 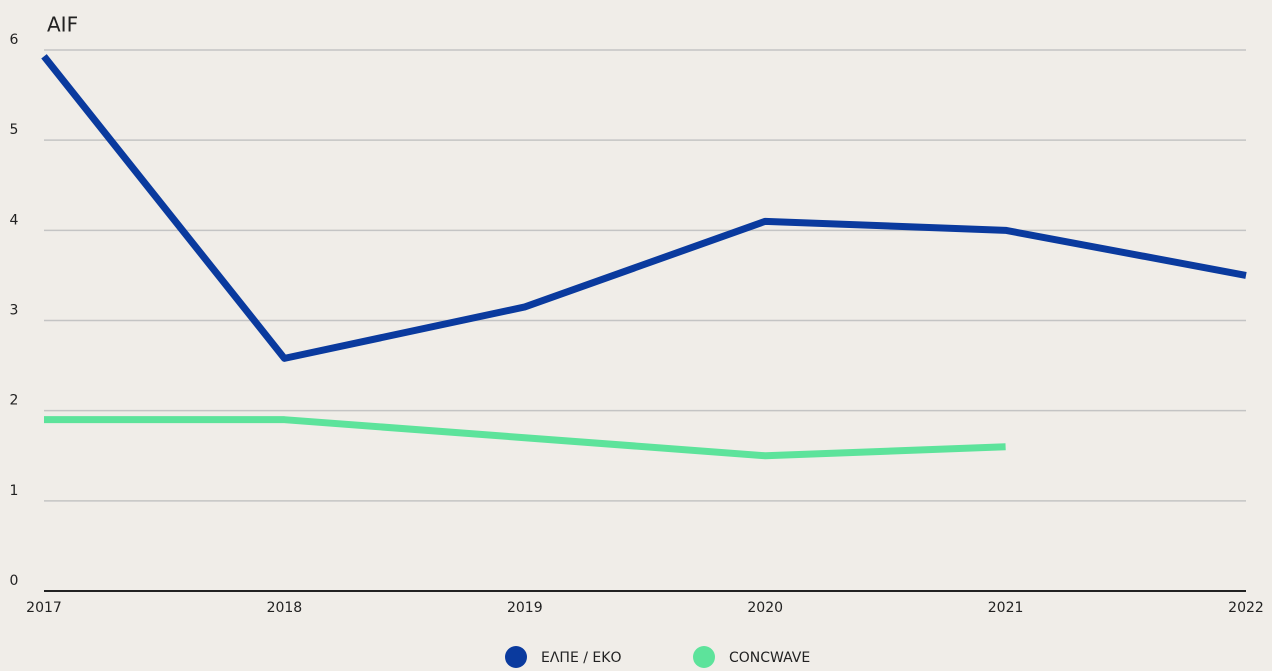 I want to click on y-tick-label: 2, so click(x=14, y=401).